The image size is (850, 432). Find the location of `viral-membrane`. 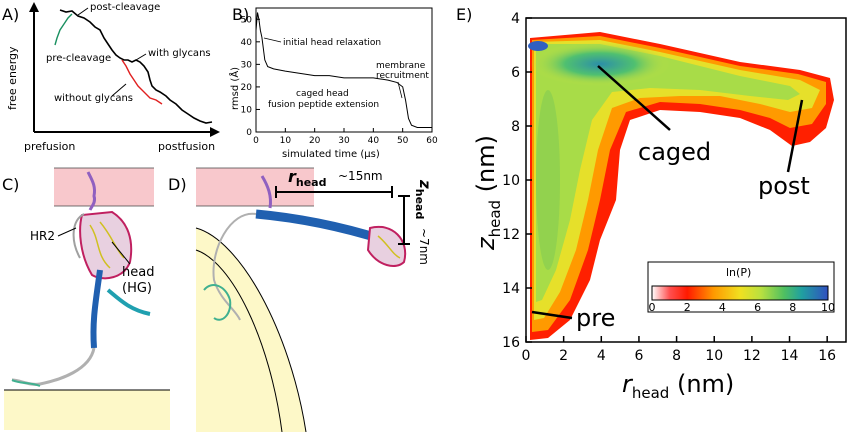

viral-membrane is located at coordinates (87, 410).